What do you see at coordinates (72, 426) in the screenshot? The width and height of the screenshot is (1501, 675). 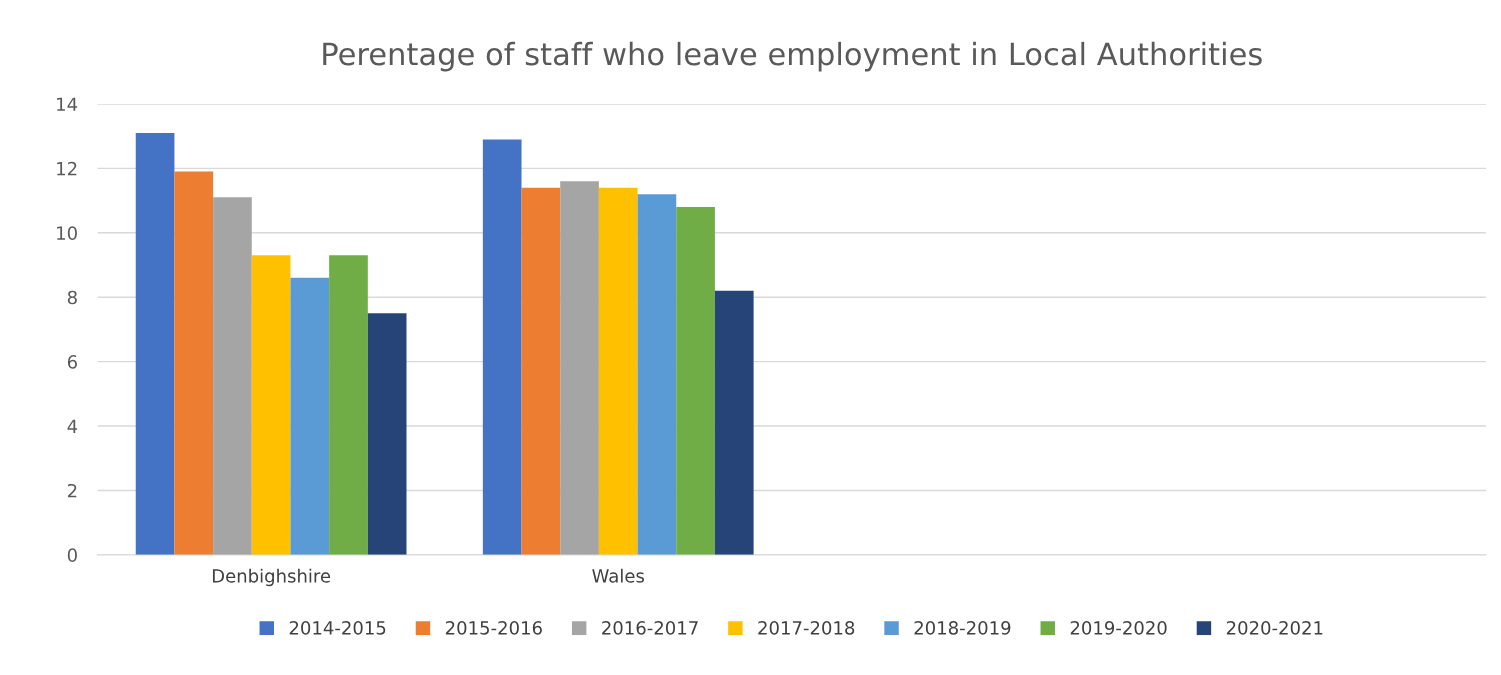 I see `y-tick-label: 4` at bounding box center [72, 426].